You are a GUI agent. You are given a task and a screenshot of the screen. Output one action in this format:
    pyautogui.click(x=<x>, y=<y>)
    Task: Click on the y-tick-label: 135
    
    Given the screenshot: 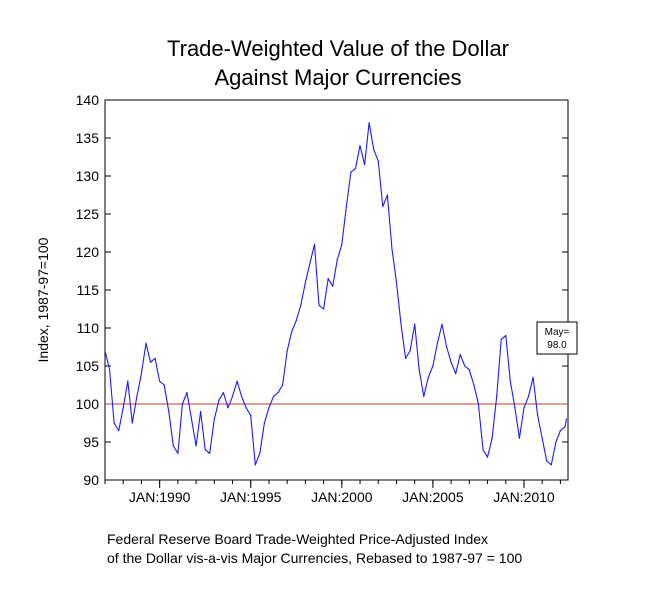 What is the action you would take?
    pyautogui.click(x=88, y=138)
    